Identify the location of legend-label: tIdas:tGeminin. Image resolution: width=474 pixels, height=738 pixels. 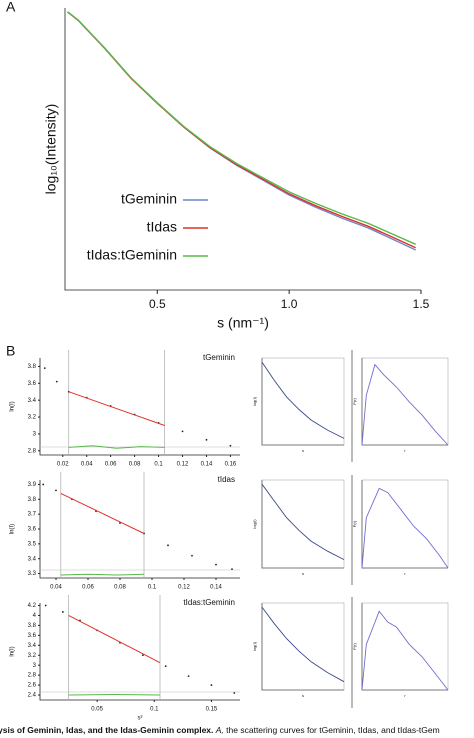
(132, 255).